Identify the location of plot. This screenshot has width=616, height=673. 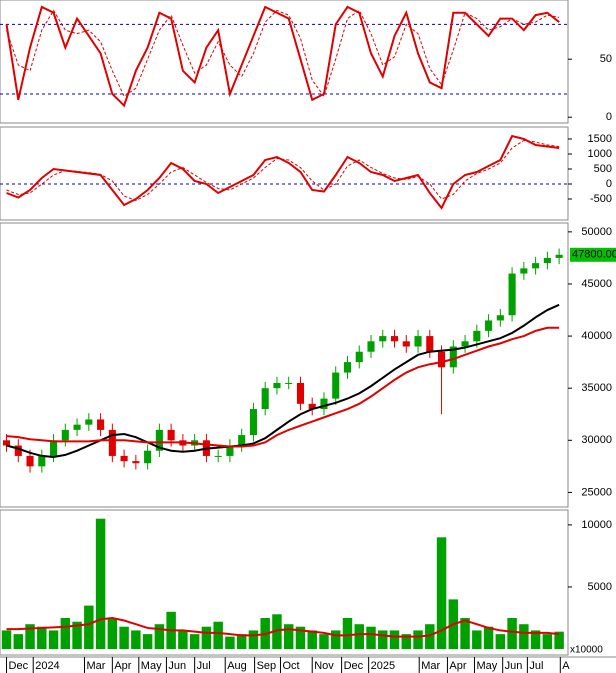
(284, 56).